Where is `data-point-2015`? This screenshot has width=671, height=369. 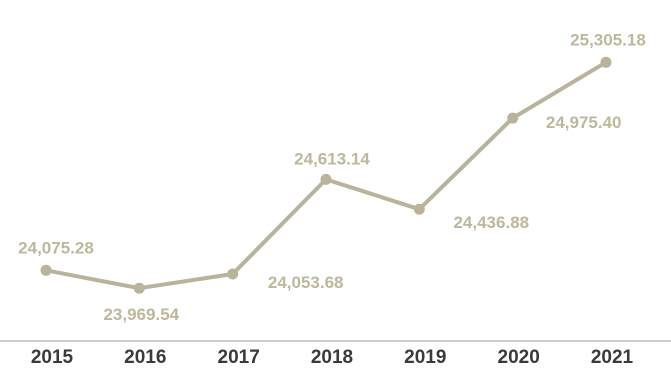
data-point-2015 is located at coordinates (46, 270).